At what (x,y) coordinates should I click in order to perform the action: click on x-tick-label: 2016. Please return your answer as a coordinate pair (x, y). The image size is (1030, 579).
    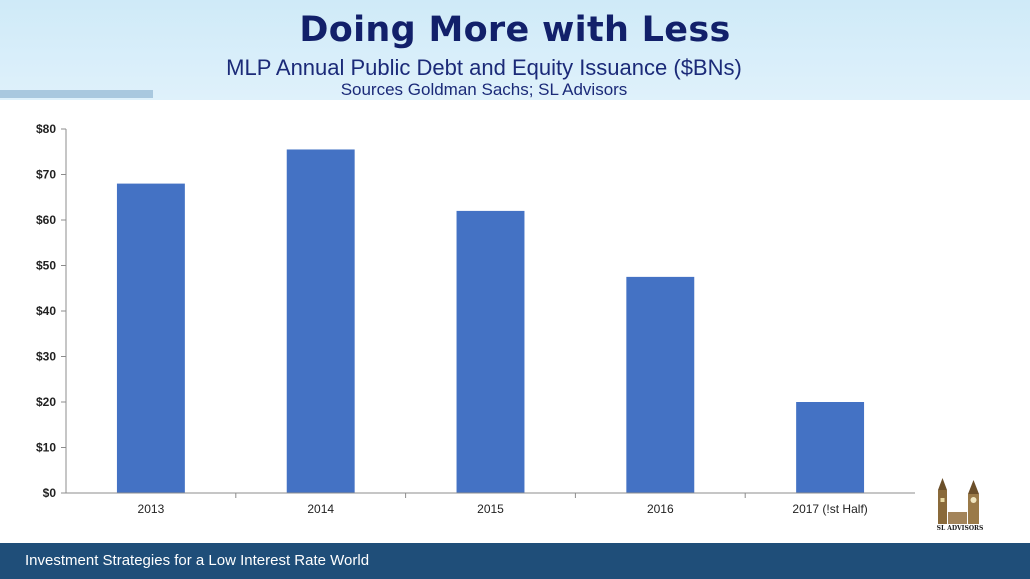
    Looking at the image, I should click on (660, 509).